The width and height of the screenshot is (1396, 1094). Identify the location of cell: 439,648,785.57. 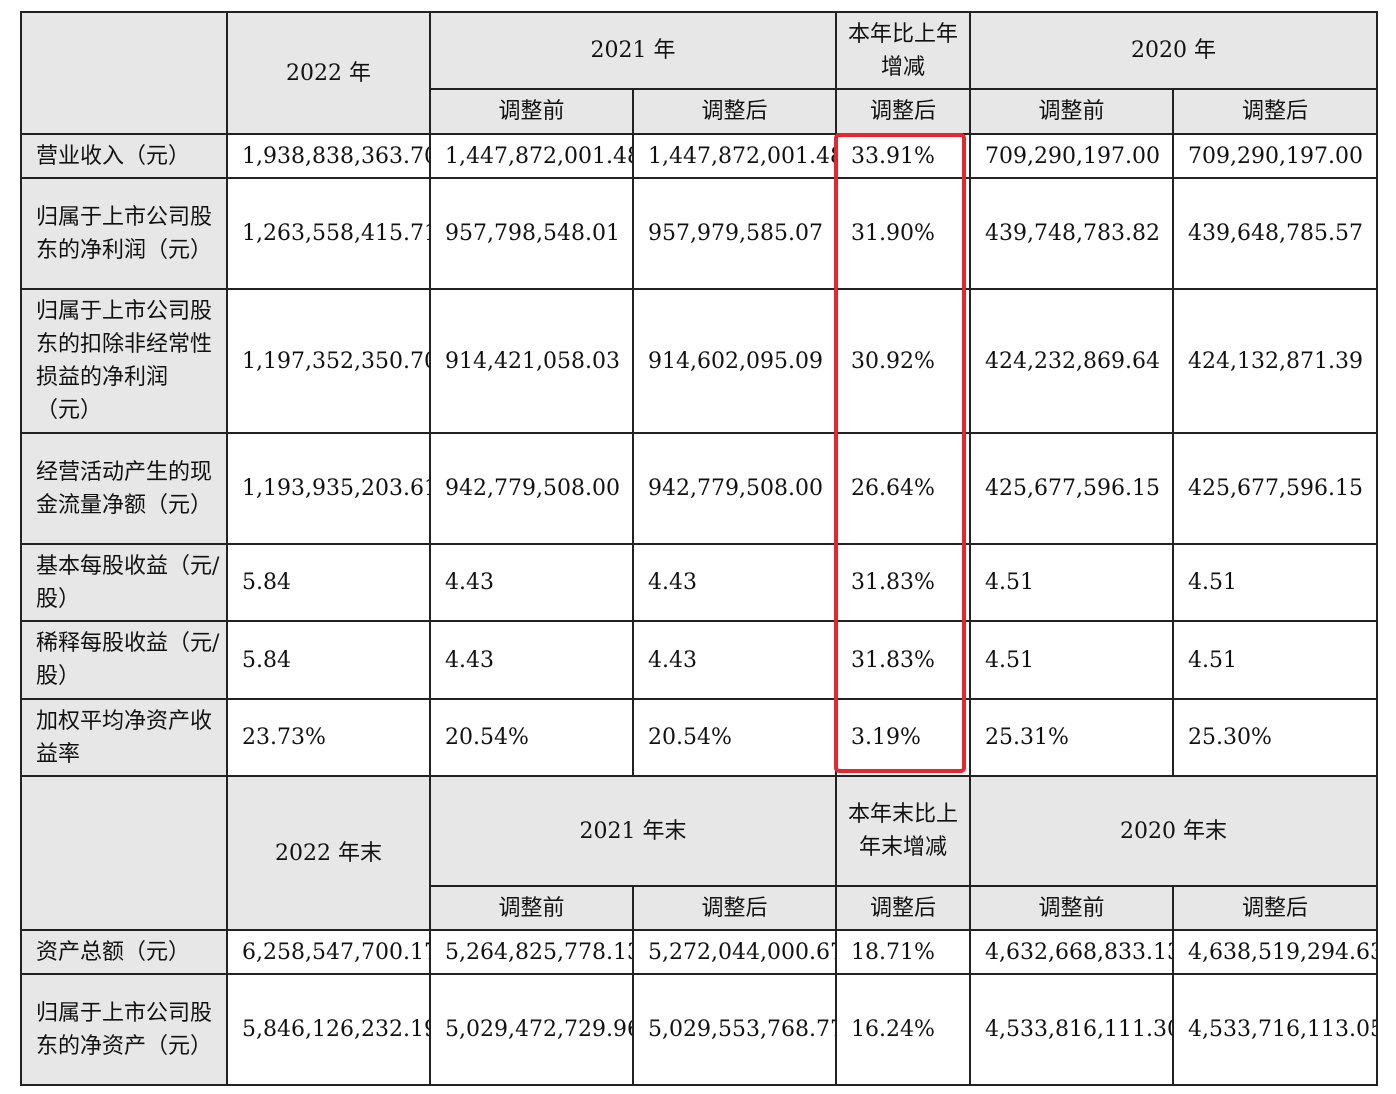
(1275, 233).